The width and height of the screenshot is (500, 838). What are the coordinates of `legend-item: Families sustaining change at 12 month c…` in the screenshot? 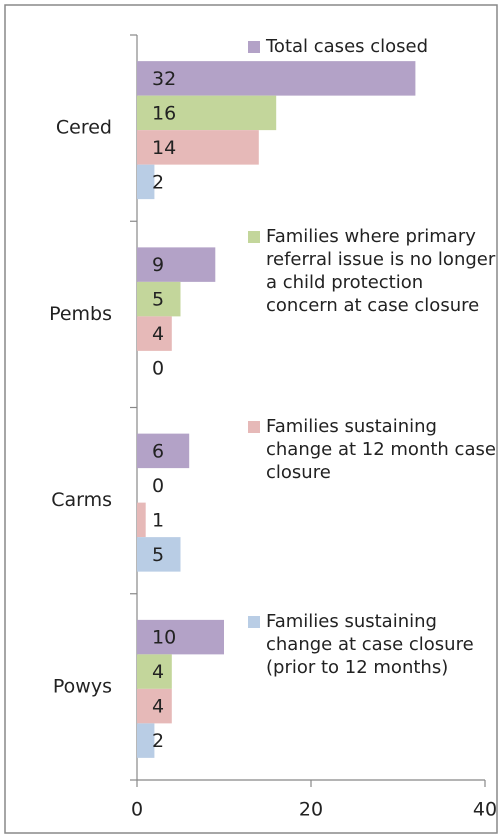 It's located at (373, 449).